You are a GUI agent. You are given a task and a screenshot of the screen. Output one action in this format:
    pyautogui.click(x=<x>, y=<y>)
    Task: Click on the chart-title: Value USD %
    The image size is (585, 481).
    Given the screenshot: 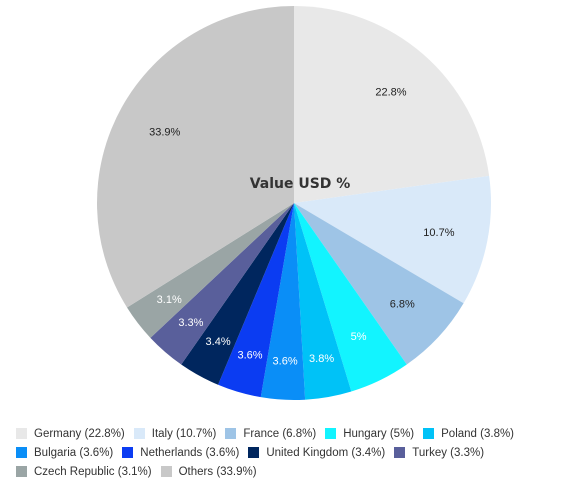 What is the action you would take?
    pyautogui.click(x=300, y=184)
    